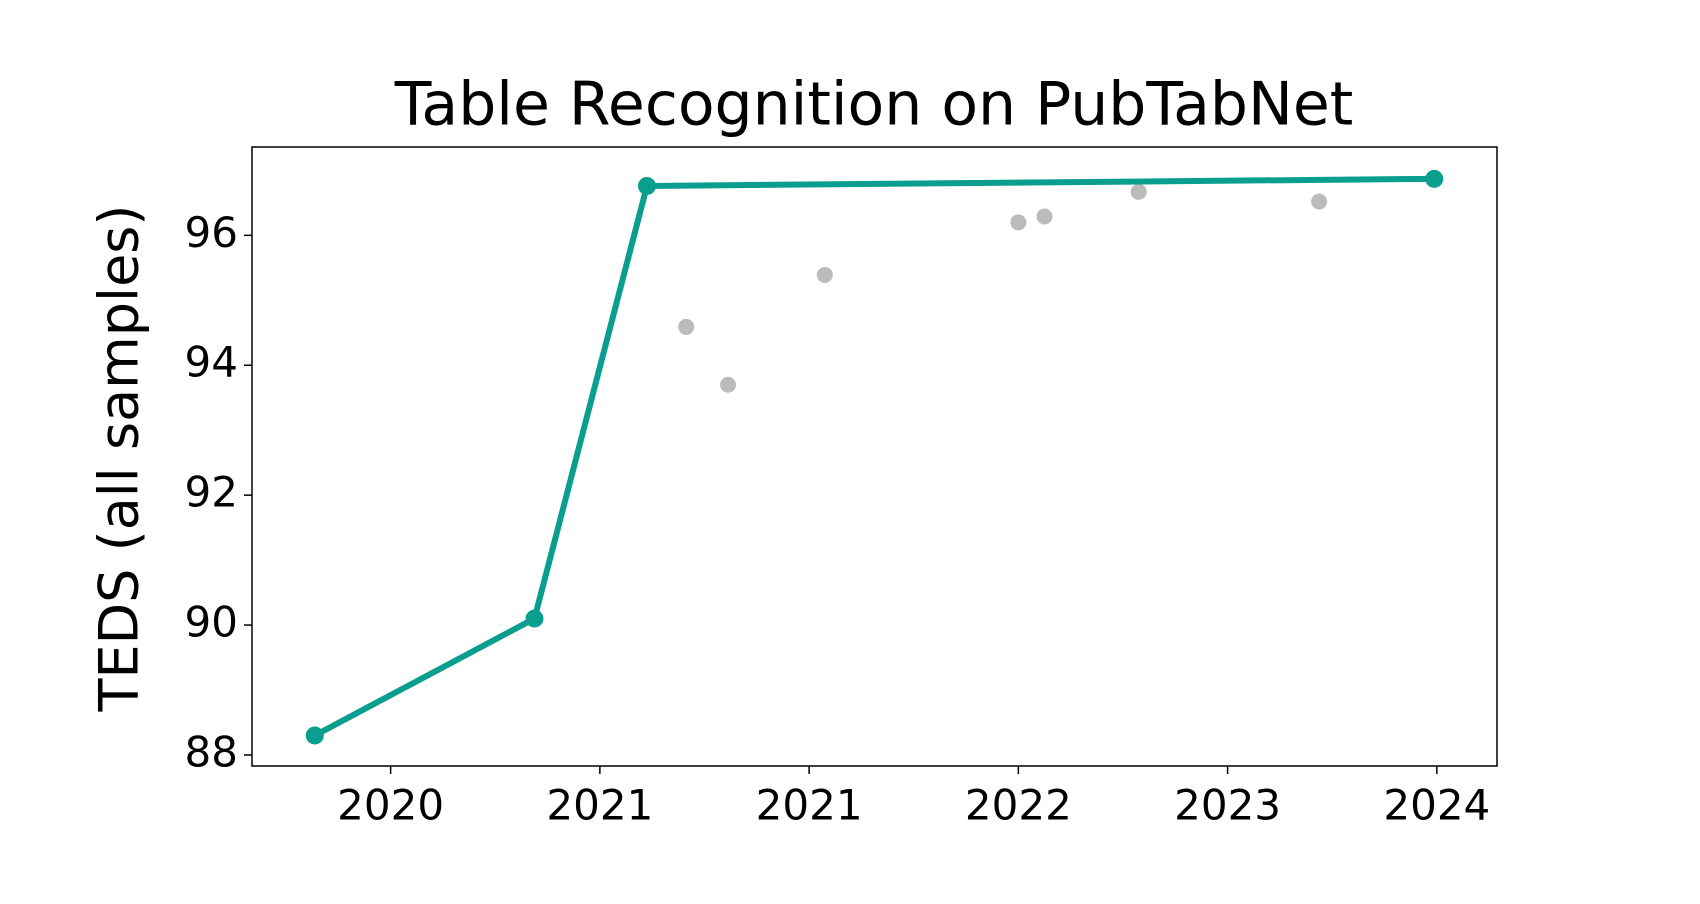 The width and height of the screenshot is (1700, 904). Describe the element at coordinates (1436, 805) in the screenshot. I see `x-tick-label: 2024` at that location.